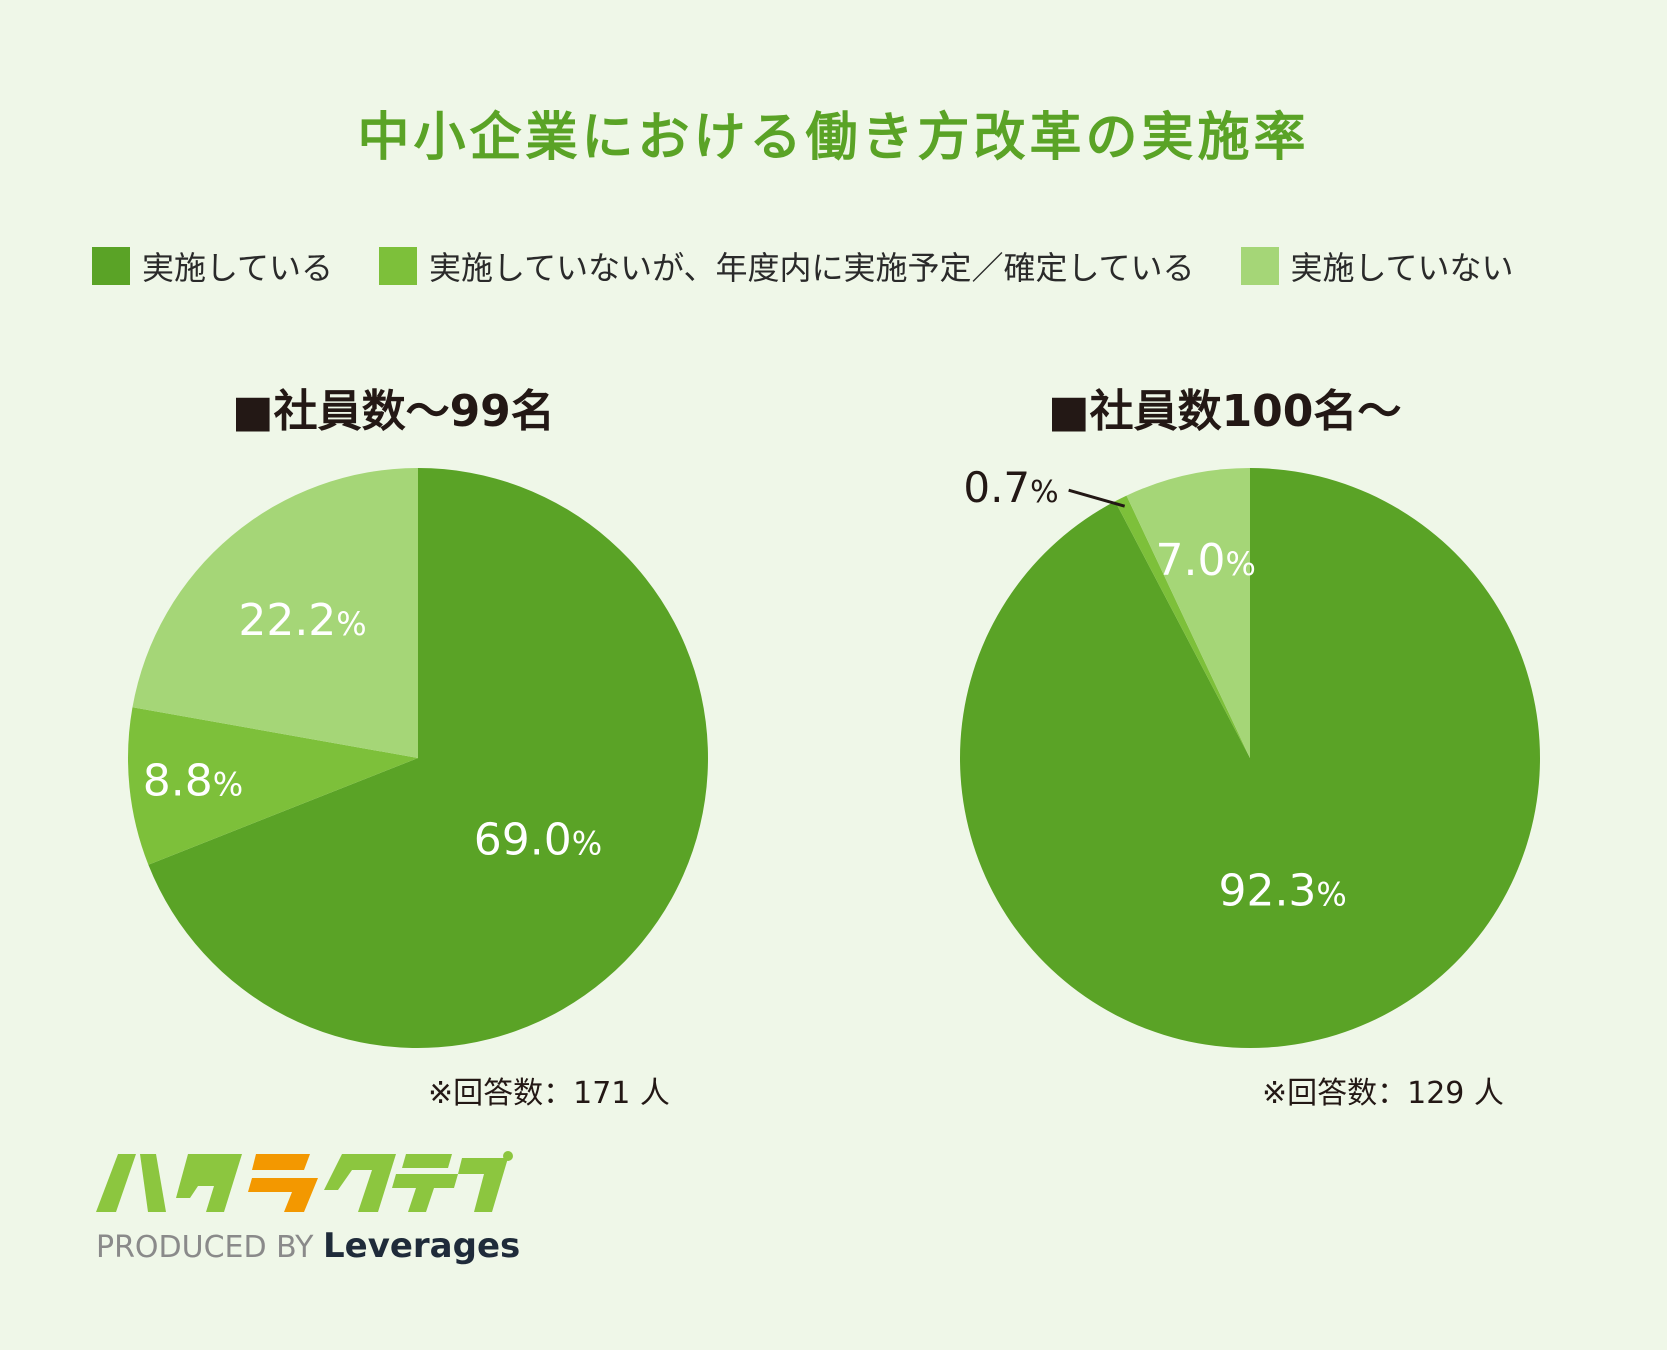 The height and width of the screenshot is (1350, 1667). Describe the element at coordinates (812, 268) in the screenshot. I see `legend-label: 実施していないが、年度内に実施予定／確定している` at that location.